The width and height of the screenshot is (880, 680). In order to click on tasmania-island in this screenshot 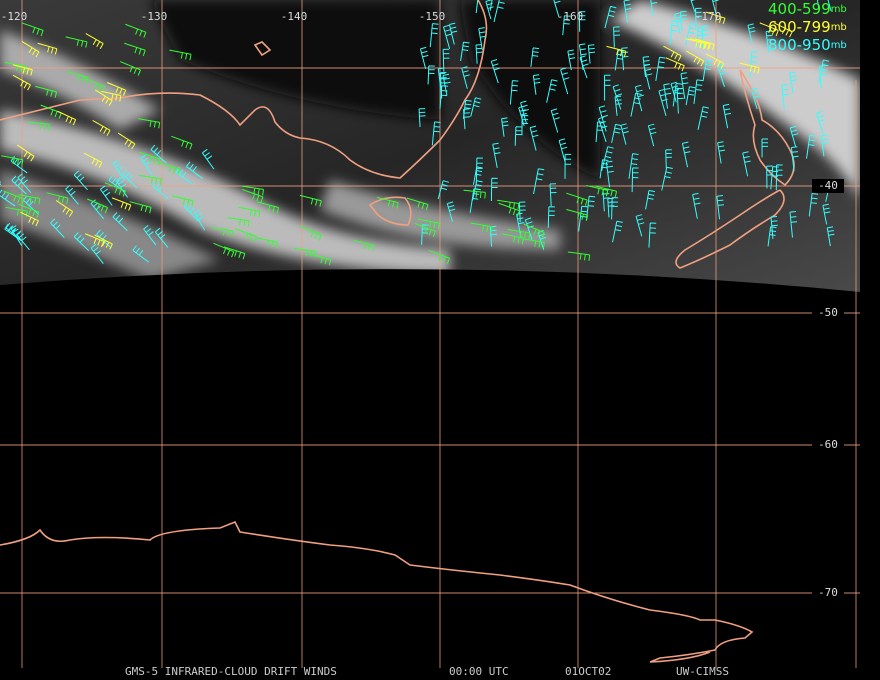, I will do `click(262, 49)`.